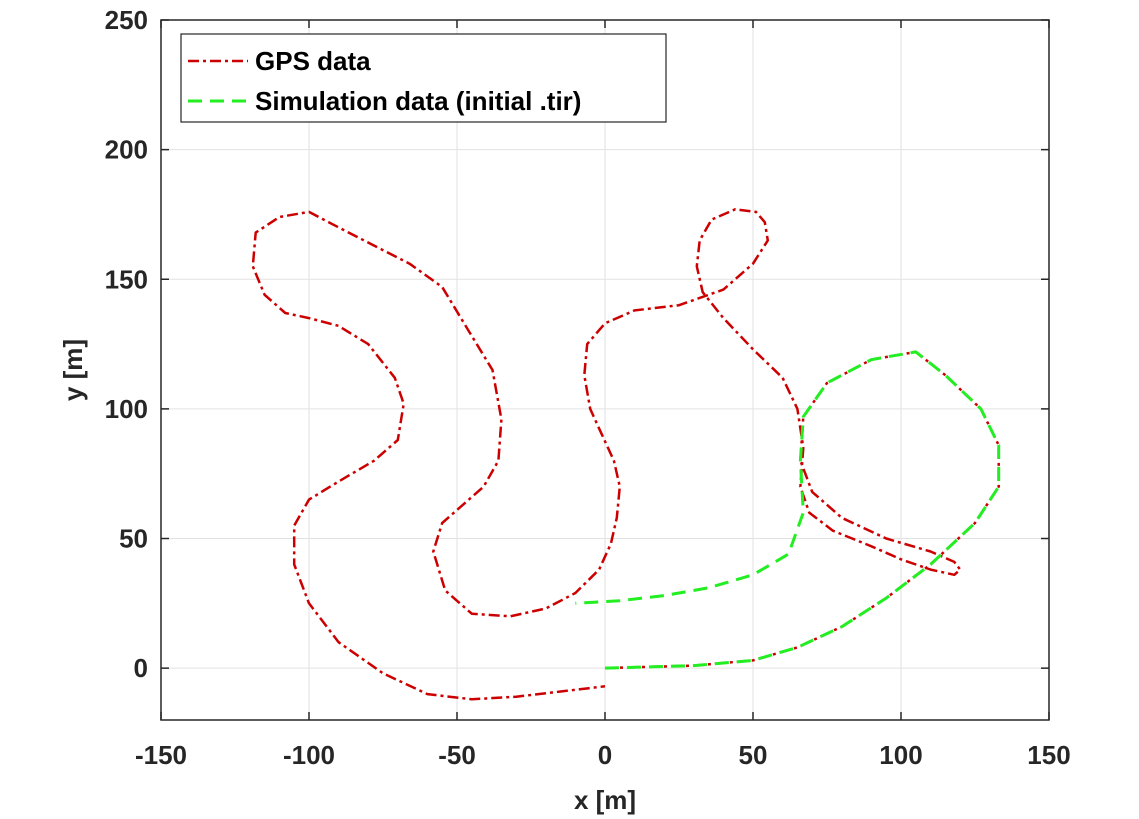  What do you see at coordinates (605, 800) in the screenshot?
I see `x-axis-label: x [m]` at bounding box center [605, 800].